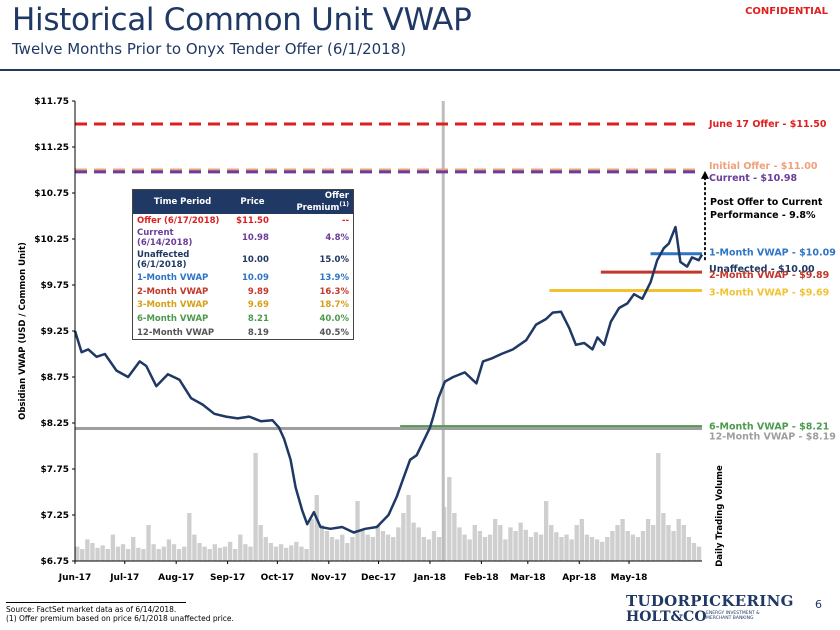 The width and height of the screenshot is (840, 630). I want to click on y-tick-label: $10.25, so click(51, 240).